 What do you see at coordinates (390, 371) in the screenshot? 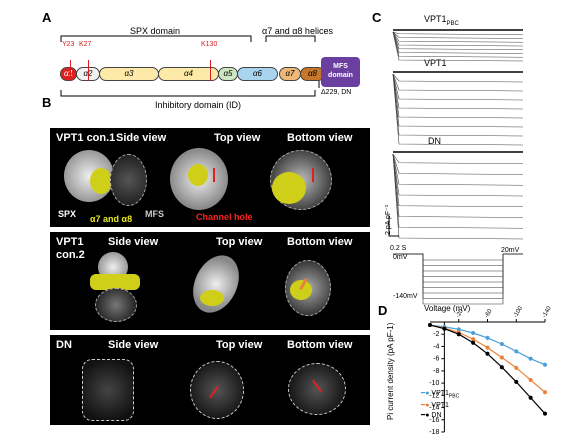
I see `chart-ylabel: Pi current density (pA pF-1)` at bounding box center [390, 371].